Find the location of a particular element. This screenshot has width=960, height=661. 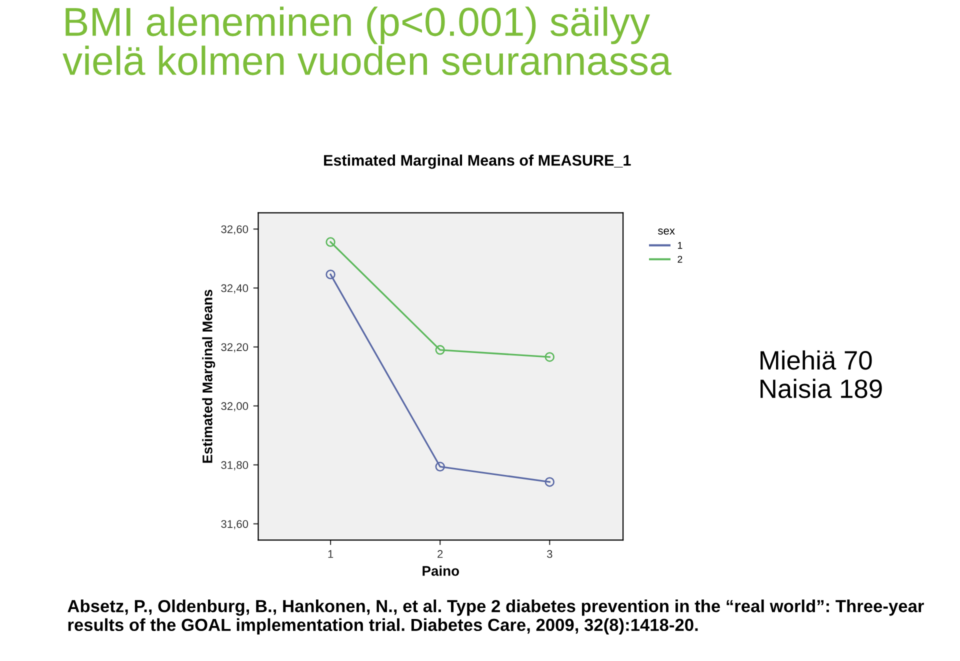

legend-title: sex is located at coordinates (666, 231).